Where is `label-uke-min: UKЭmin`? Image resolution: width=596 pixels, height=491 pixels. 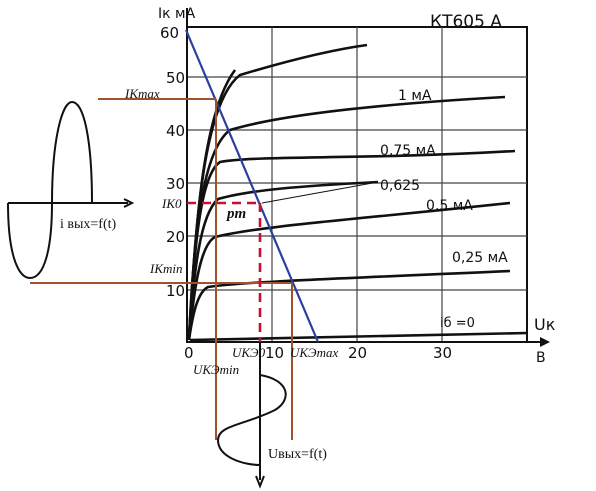
label-uke-min: UKЭmin is located at coordinates (216, 369).